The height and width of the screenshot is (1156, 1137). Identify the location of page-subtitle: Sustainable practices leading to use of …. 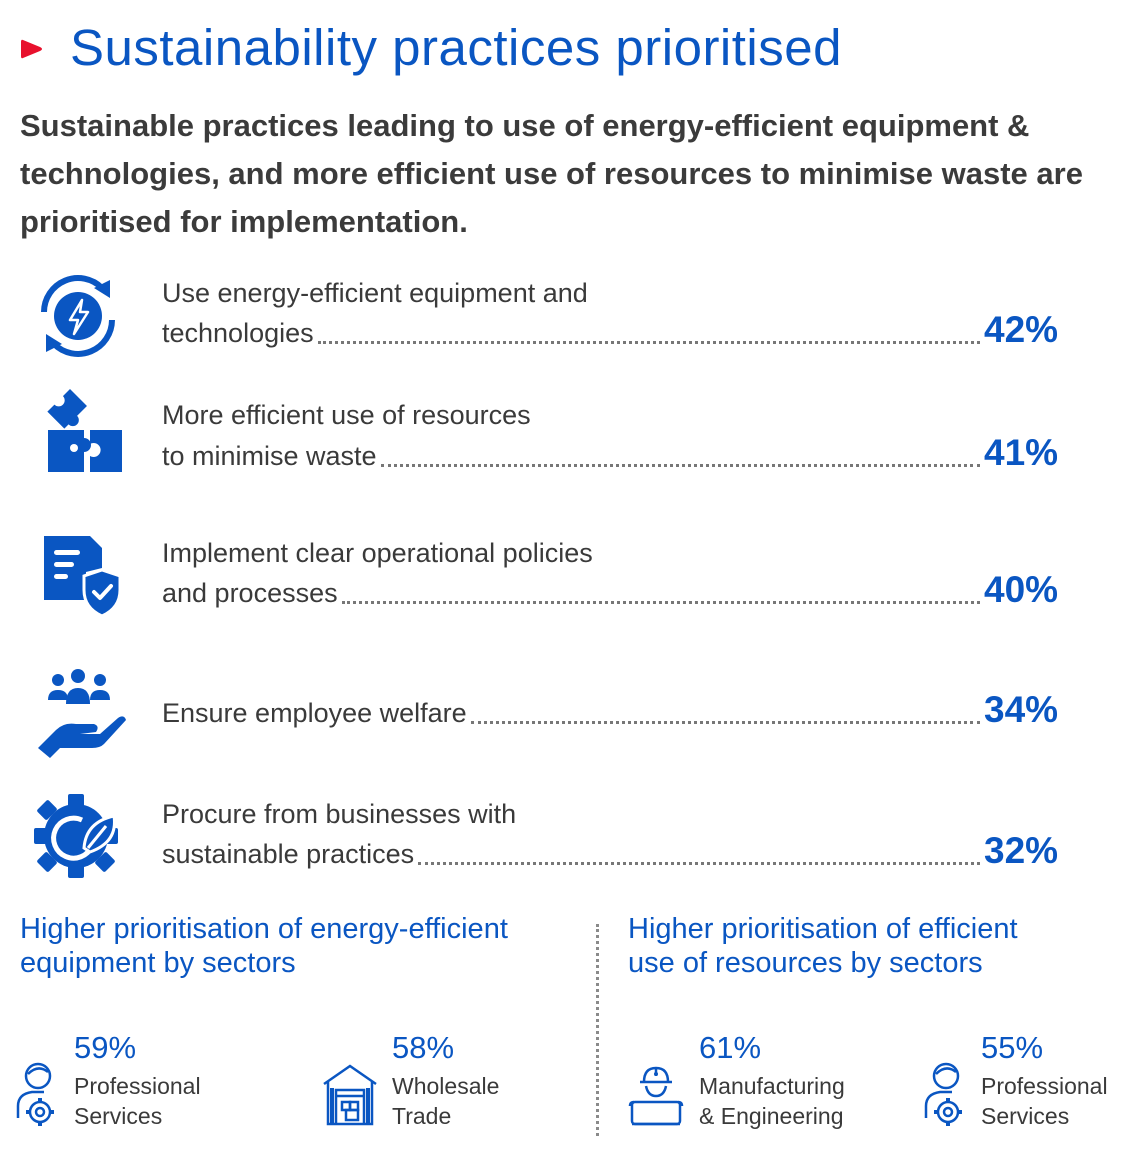
(551, 173).